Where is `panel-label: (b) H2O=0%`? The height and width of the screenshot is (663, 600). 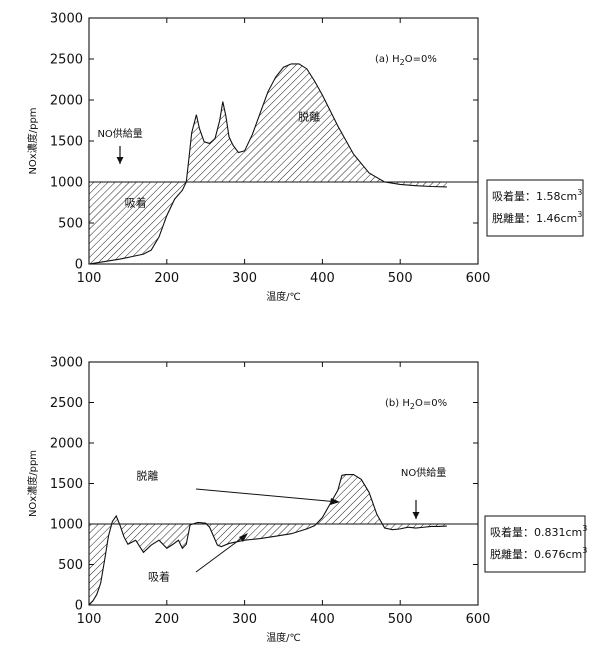 panel-label: (b) H2O=0% is located at coordinates (416, 404).